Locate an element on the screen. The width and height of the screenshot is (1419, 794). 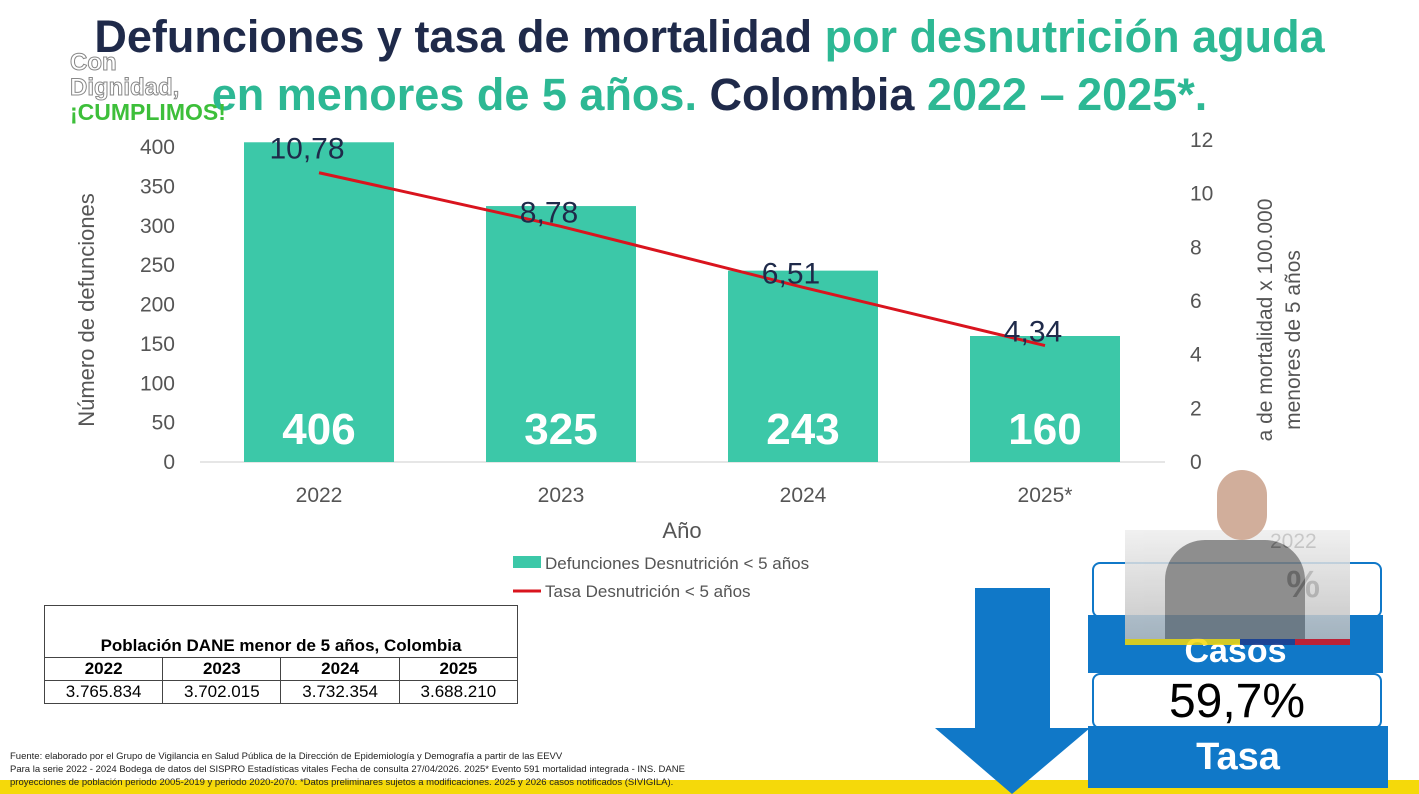
presenter-video is located at coordinates (1237, 557).